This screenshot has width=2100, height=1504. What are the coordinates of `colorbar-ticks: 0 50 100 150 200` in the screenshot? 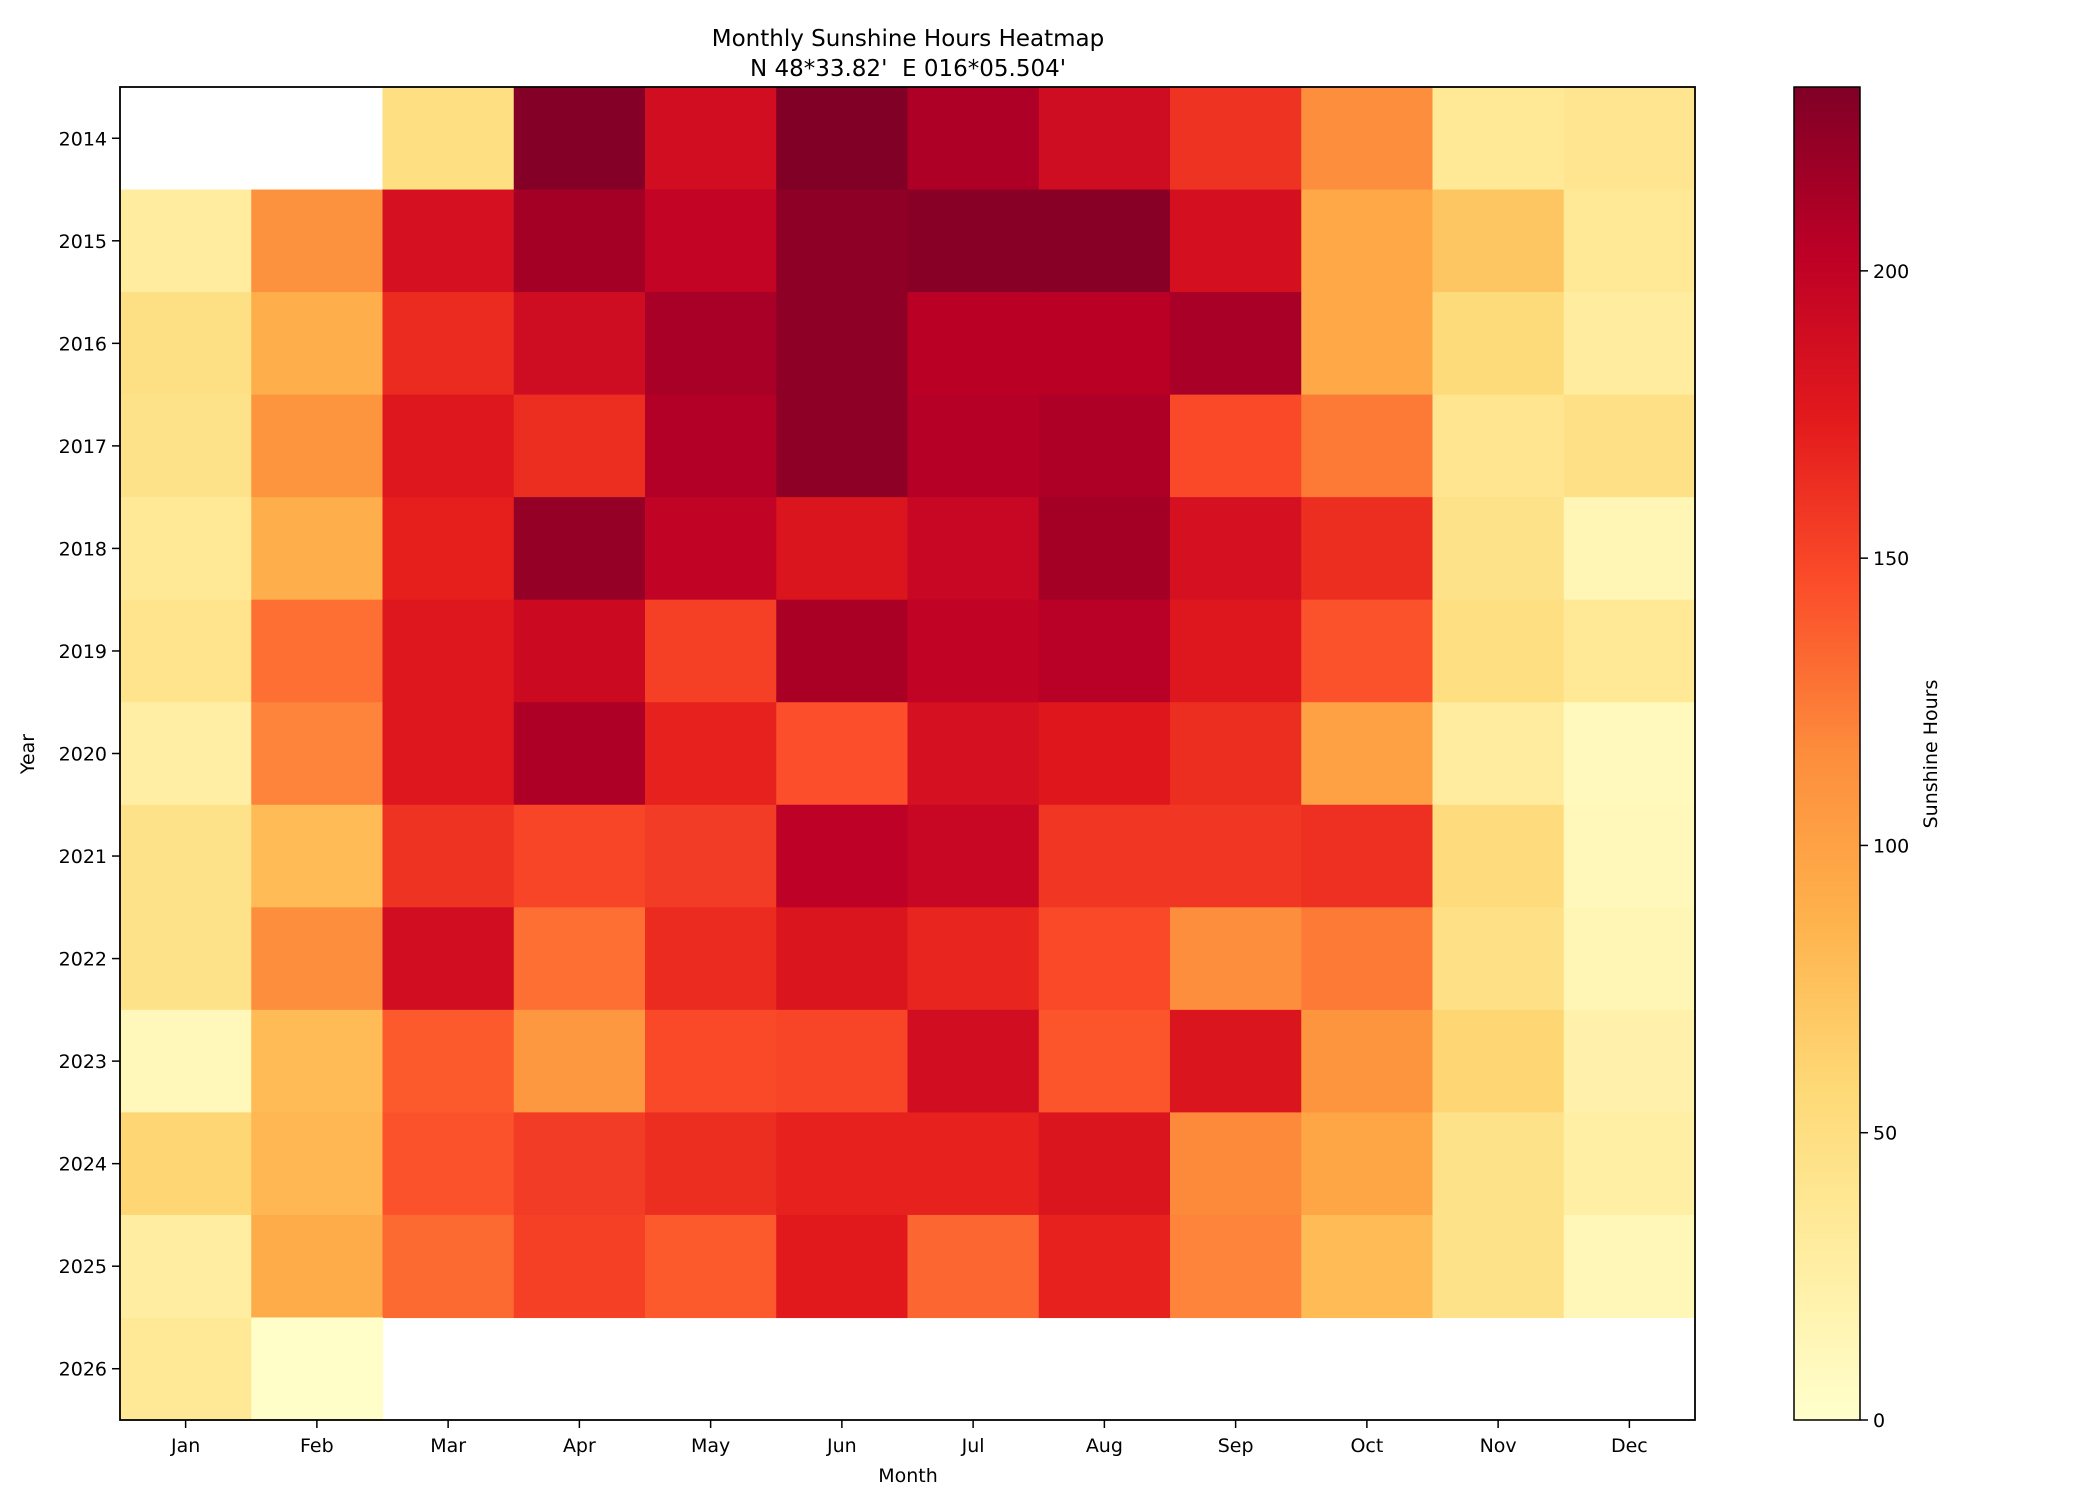 It's located at (1884, 846).